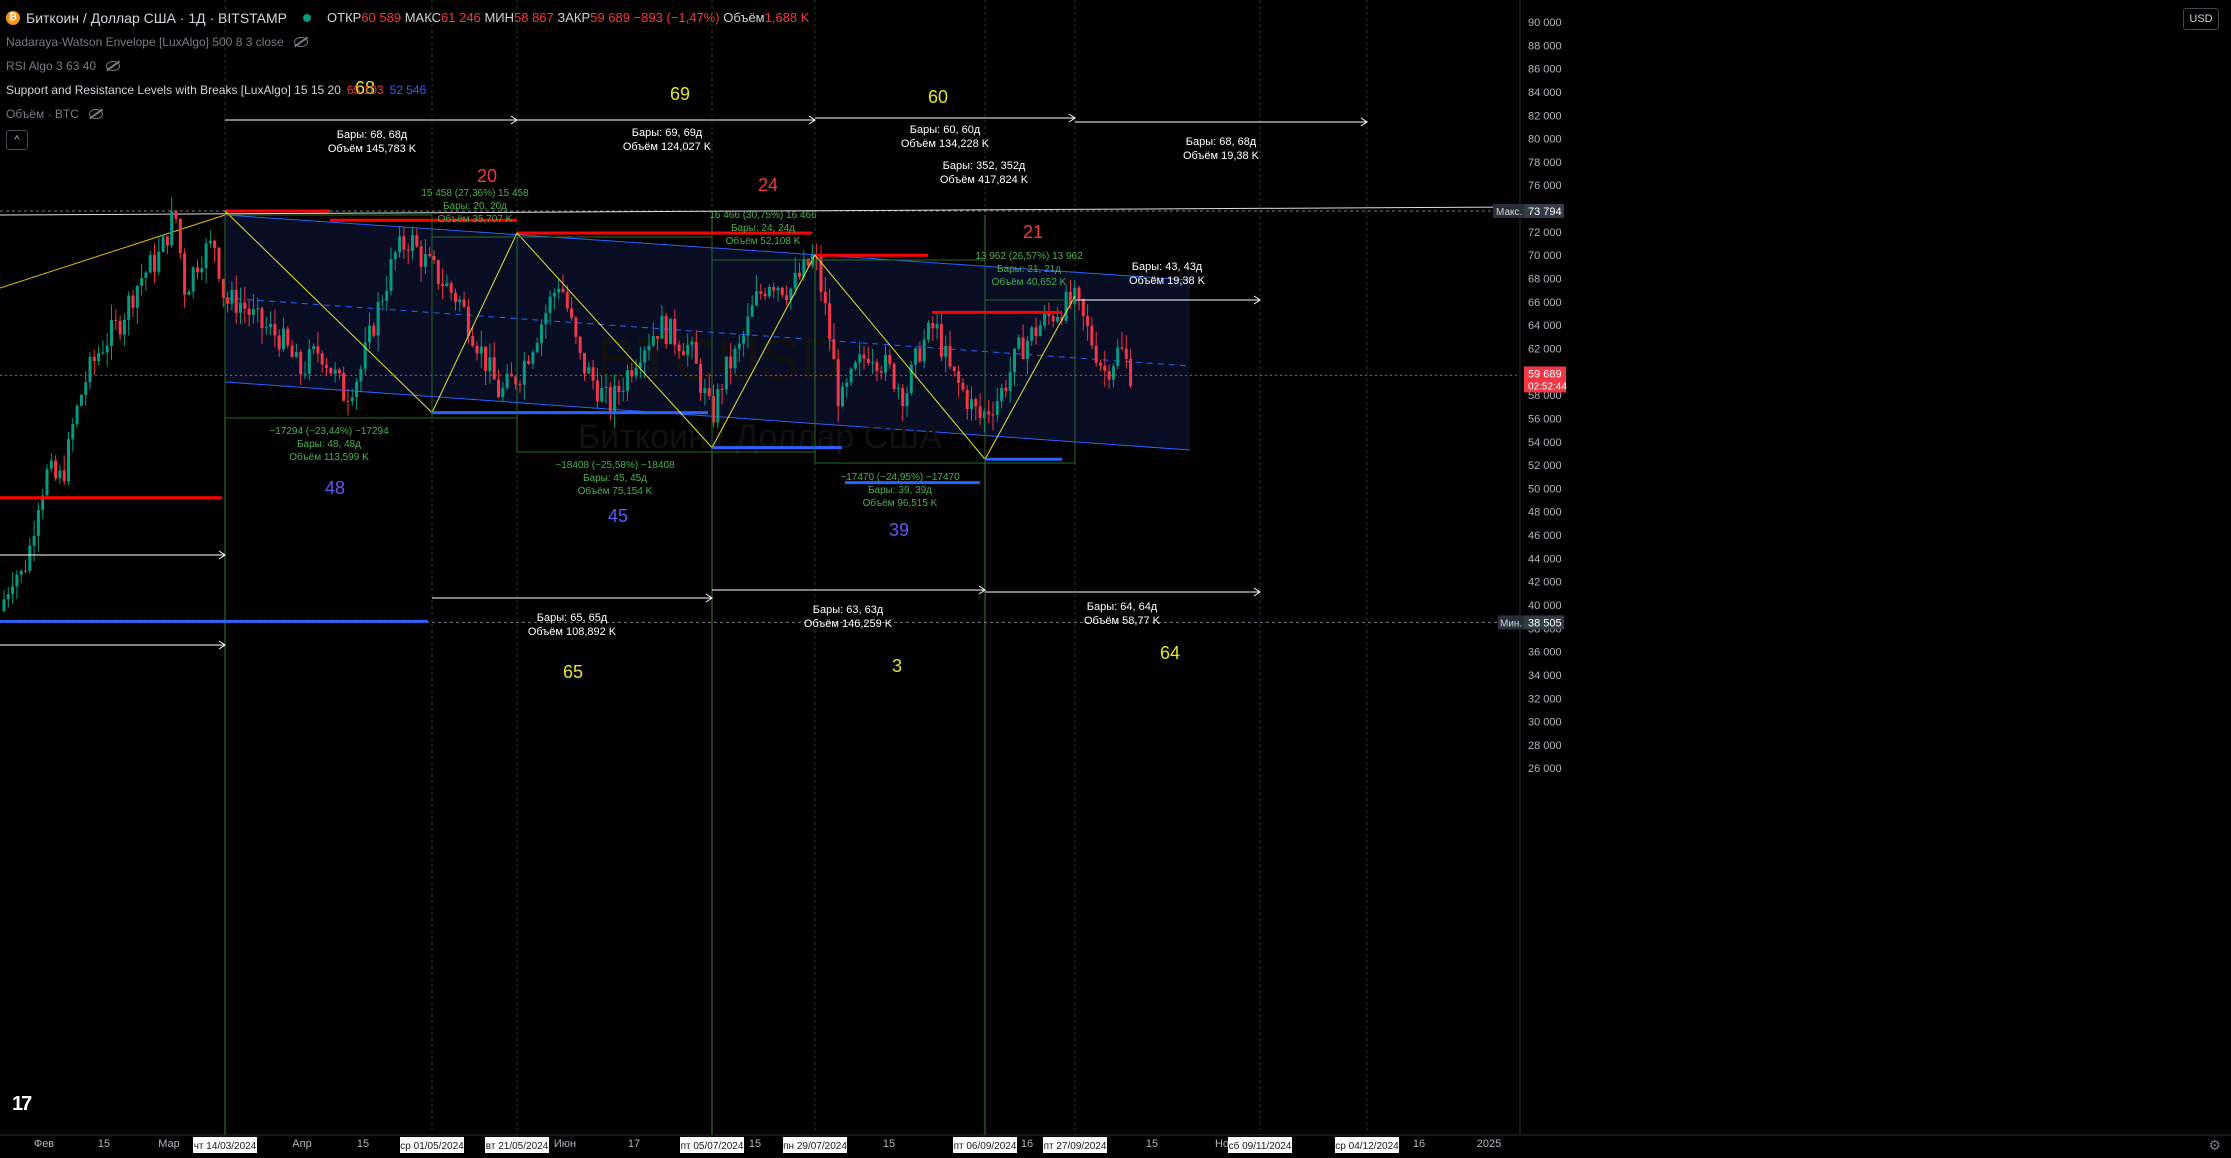 This screenshot has width=2231, height=1158. I want to click on price-tick-label: 78 000, so click(1545, 163).